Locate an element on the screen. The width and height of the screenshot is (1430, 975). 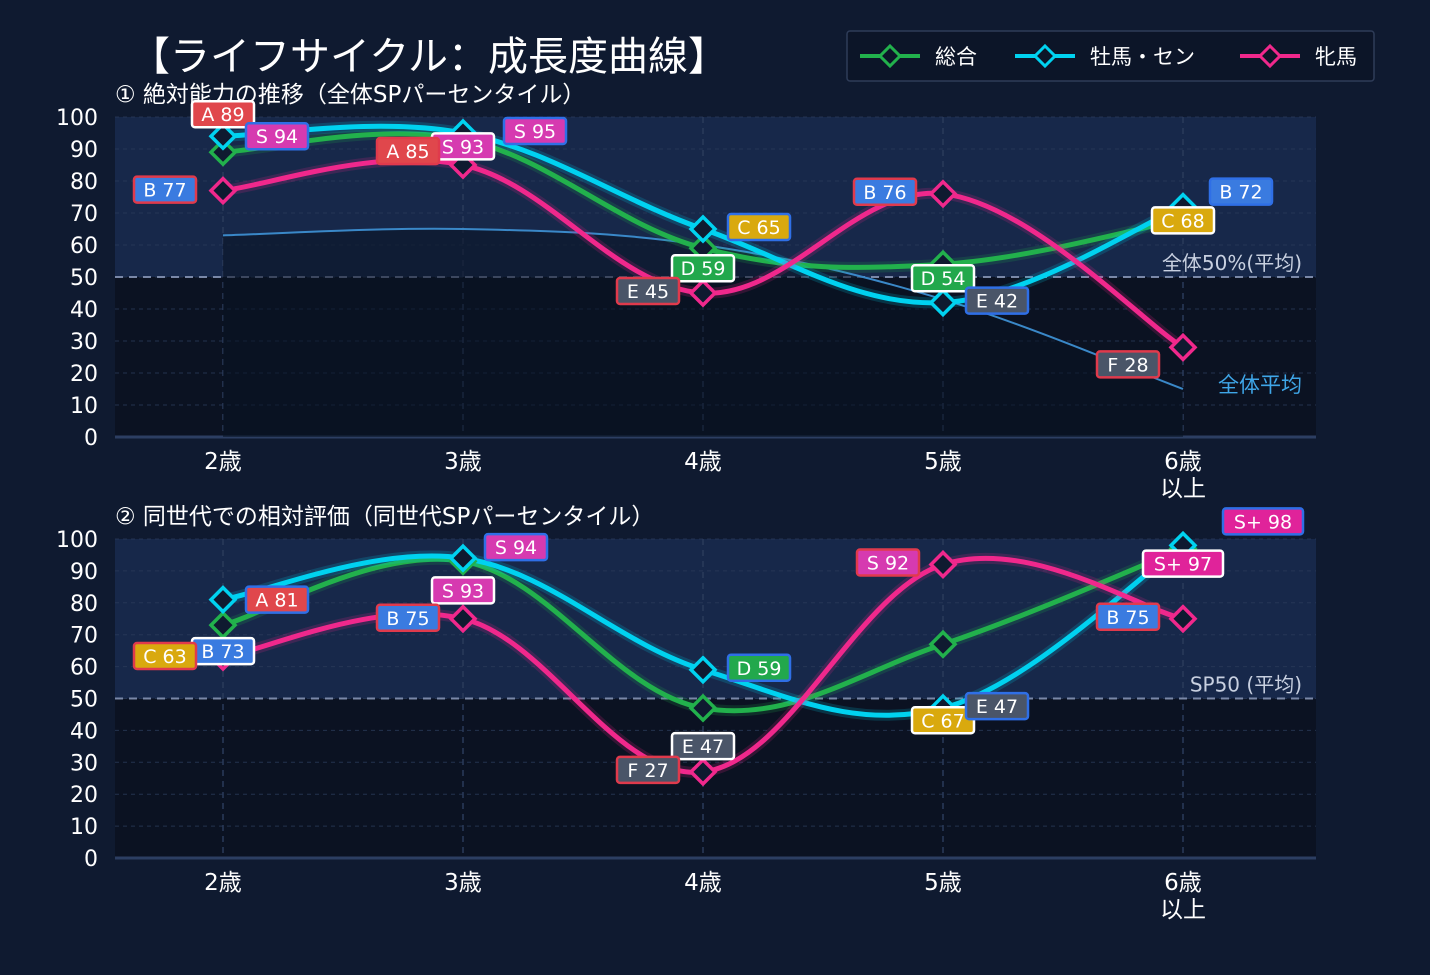
data-label: S+ 97 is located at coordinates (1183, 563).